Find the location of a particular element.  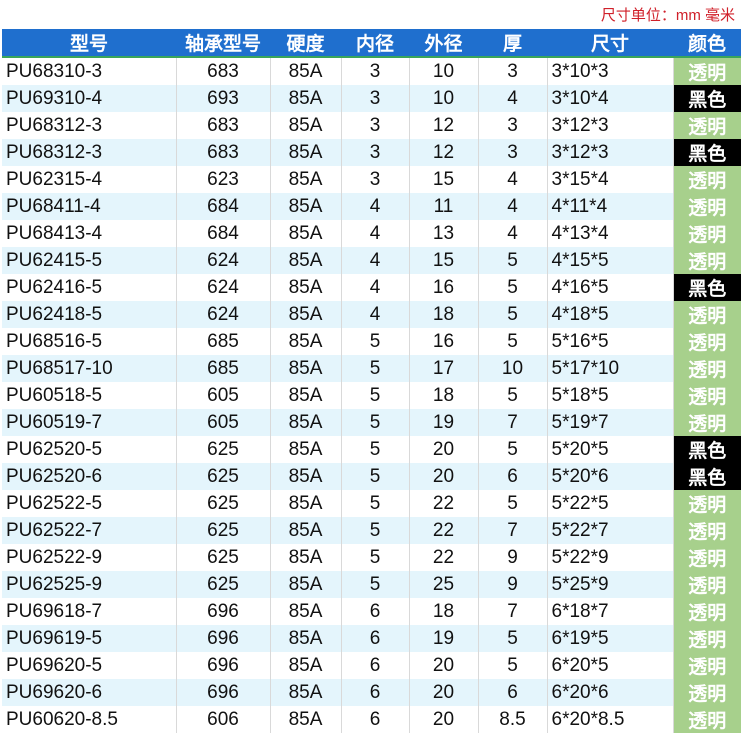

cell-size: 5*22*7 is located at coordinates (610, 530).